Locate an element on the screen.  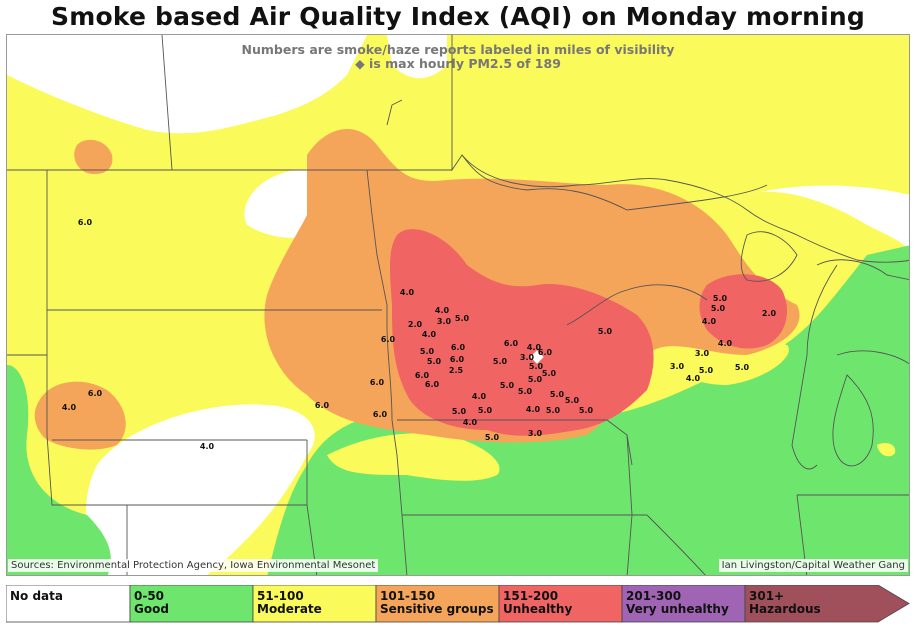
legend-swatch-good is located at coordinates (191, 604).